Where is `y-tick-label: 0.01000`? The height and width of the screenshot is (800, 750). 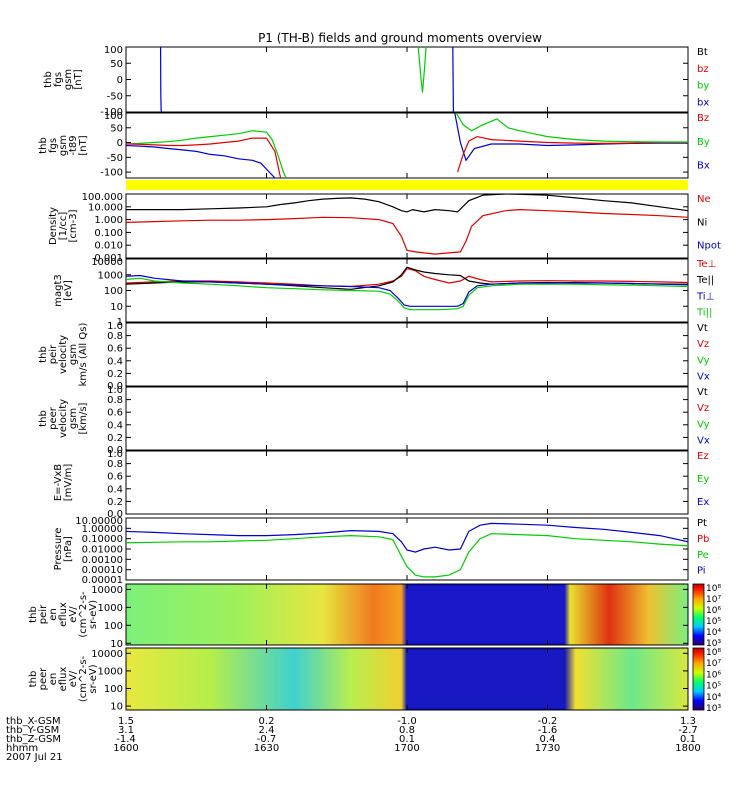 y-tick-label: 0.01000 is located at coordinates (102, 550).